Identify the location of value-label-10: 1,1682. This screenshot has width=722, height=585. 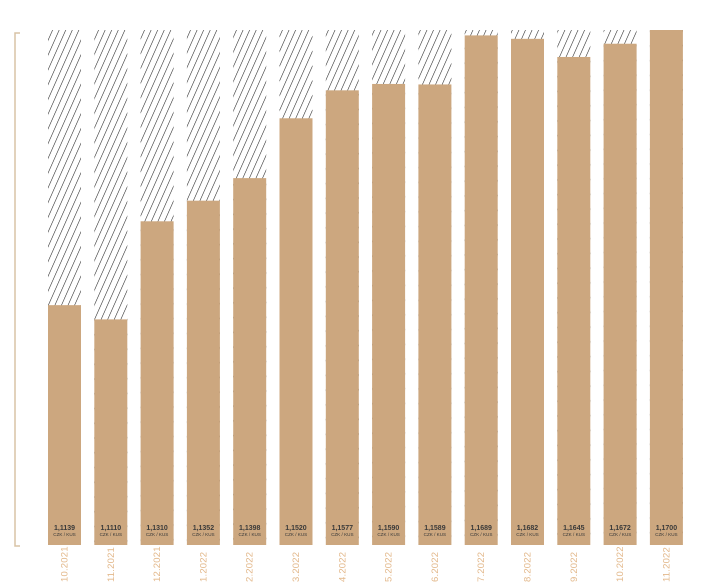
(528, 528).